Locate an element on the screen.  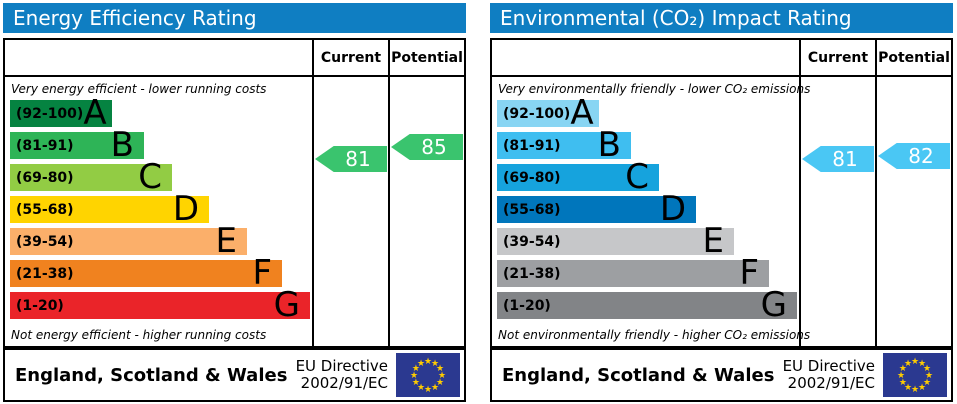
band-letter: E is located at coordinates (713, 241).